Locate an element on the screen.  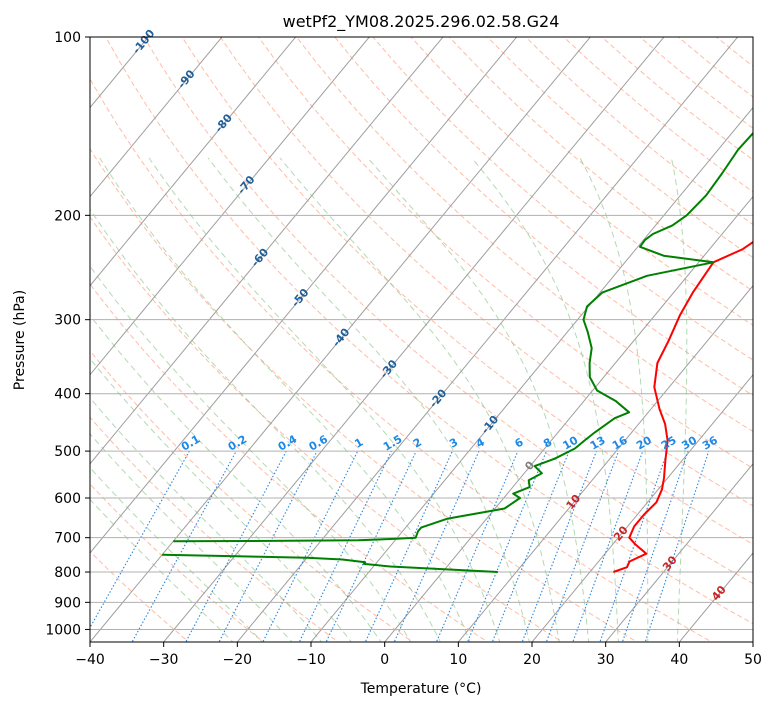
y-tick-label: 1000 is located at coordinates (63, 630).